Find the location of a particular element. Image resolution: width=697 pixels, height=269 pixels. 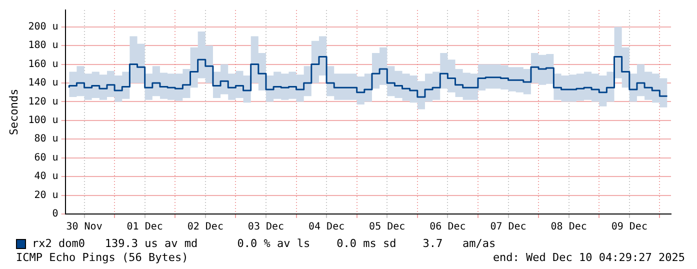

y-tick-label: 40 u is located at coordinates (46, 176).